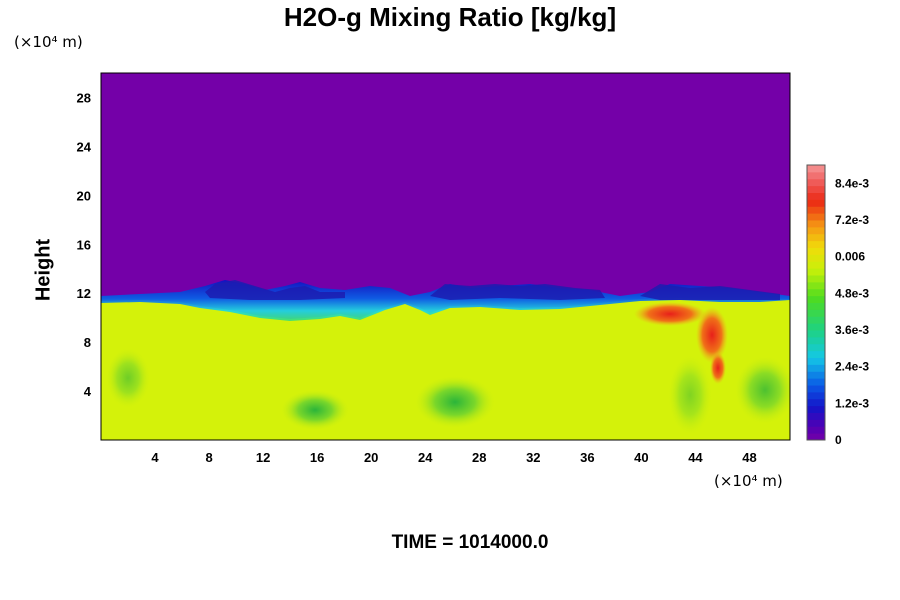 The width and height of the screenshot is (900, 600). Describe the element at coordinates (852, 183) in the screenshot. I see `colorbar-tick-label: 8.4e-3` at that location.